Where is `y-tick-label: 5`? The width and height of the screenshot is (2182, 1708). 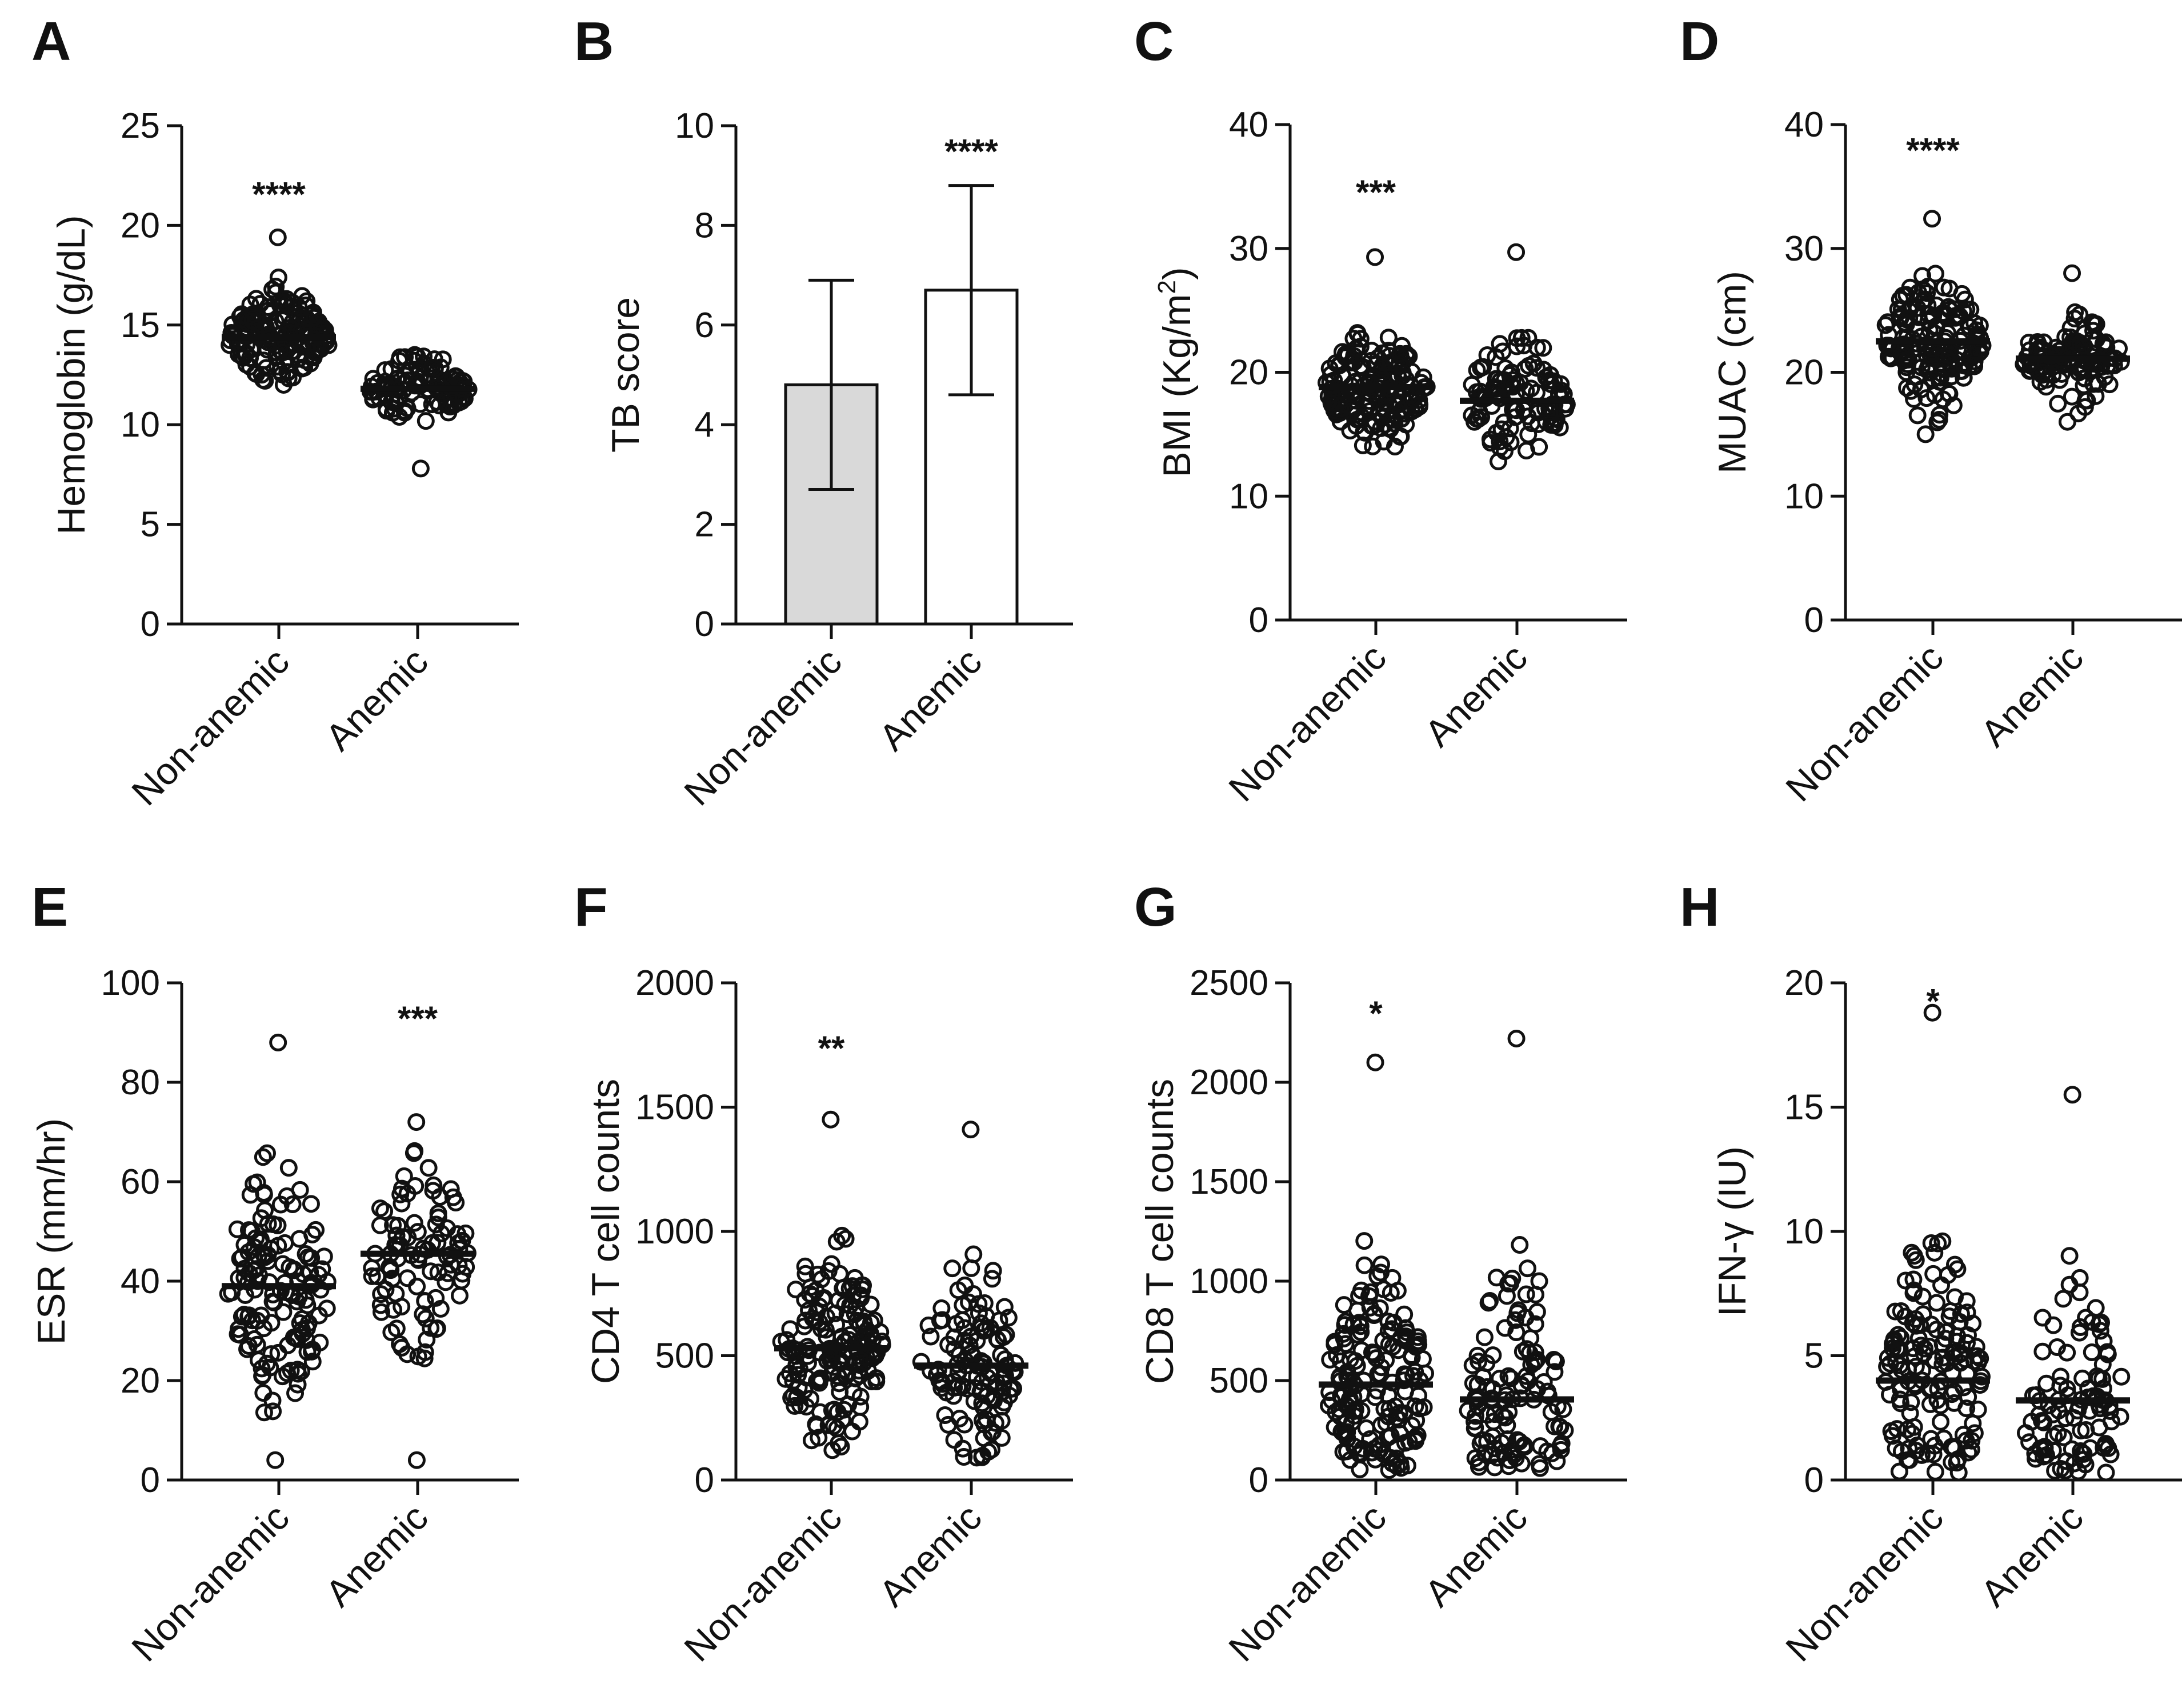
y-tick-label: 5 is located at coordinates (1814, 1356).